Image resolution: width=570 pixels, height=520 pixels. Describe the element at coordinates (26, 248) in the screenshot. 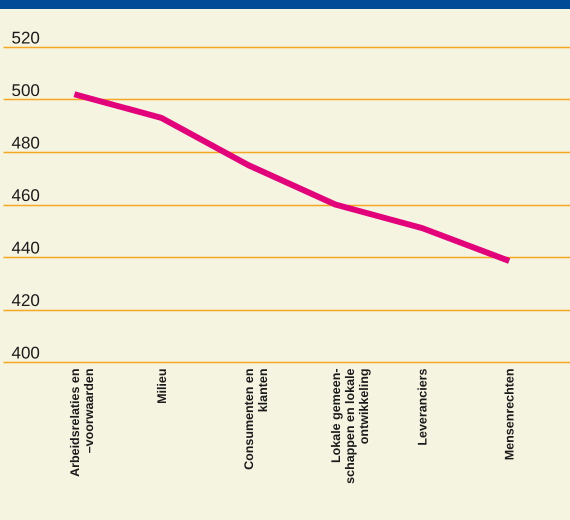

I see `y-tick-label: 440` at that location.